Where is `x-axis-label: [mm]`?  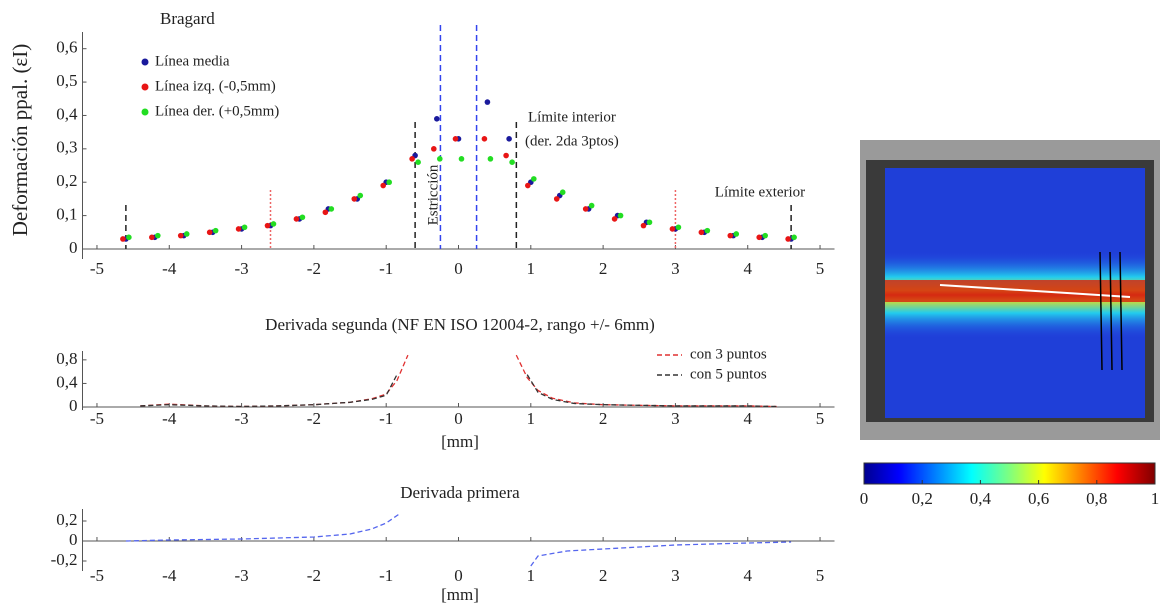
x-axis-label: [mm] is located at coordinates (460, 594).